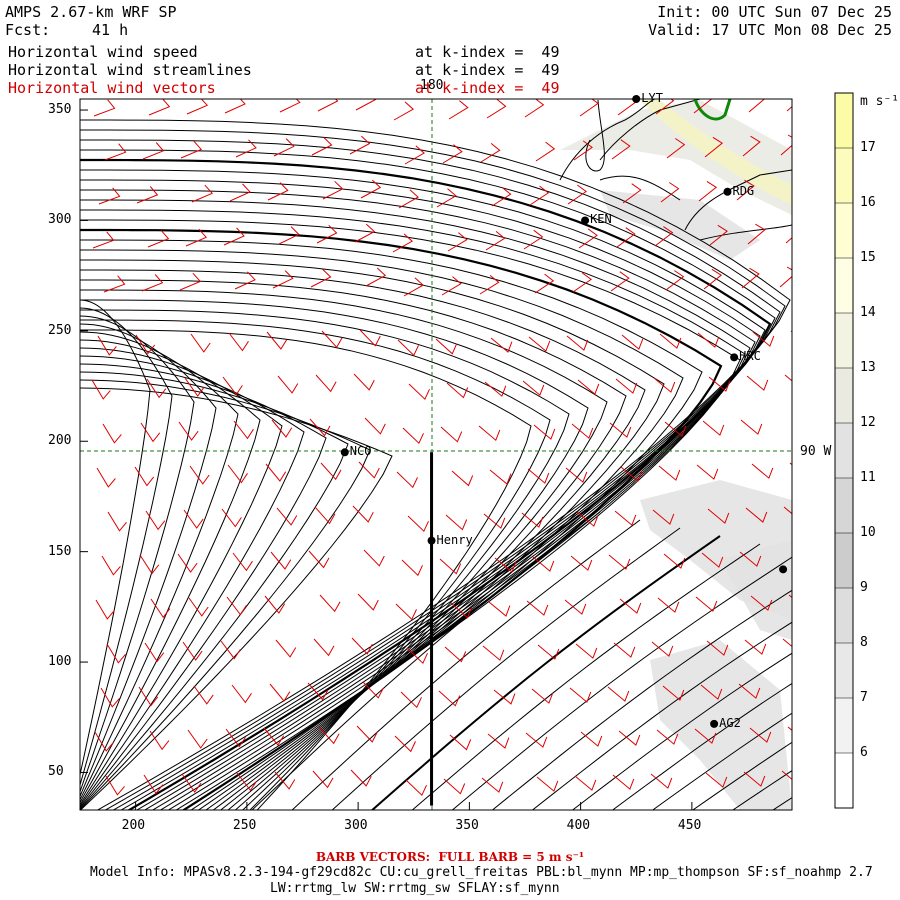  I want to click on station-label: Henry, so click(454, 539).